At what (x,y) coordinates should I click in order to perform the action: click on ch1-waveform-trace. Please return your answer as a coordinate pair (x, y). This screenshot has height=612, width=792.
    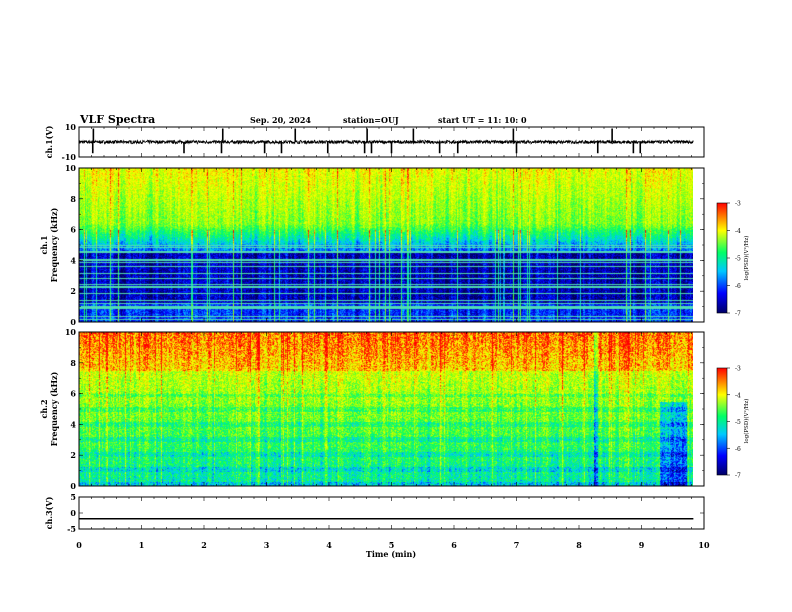
    Looking at the image, I should click on (386, 141).